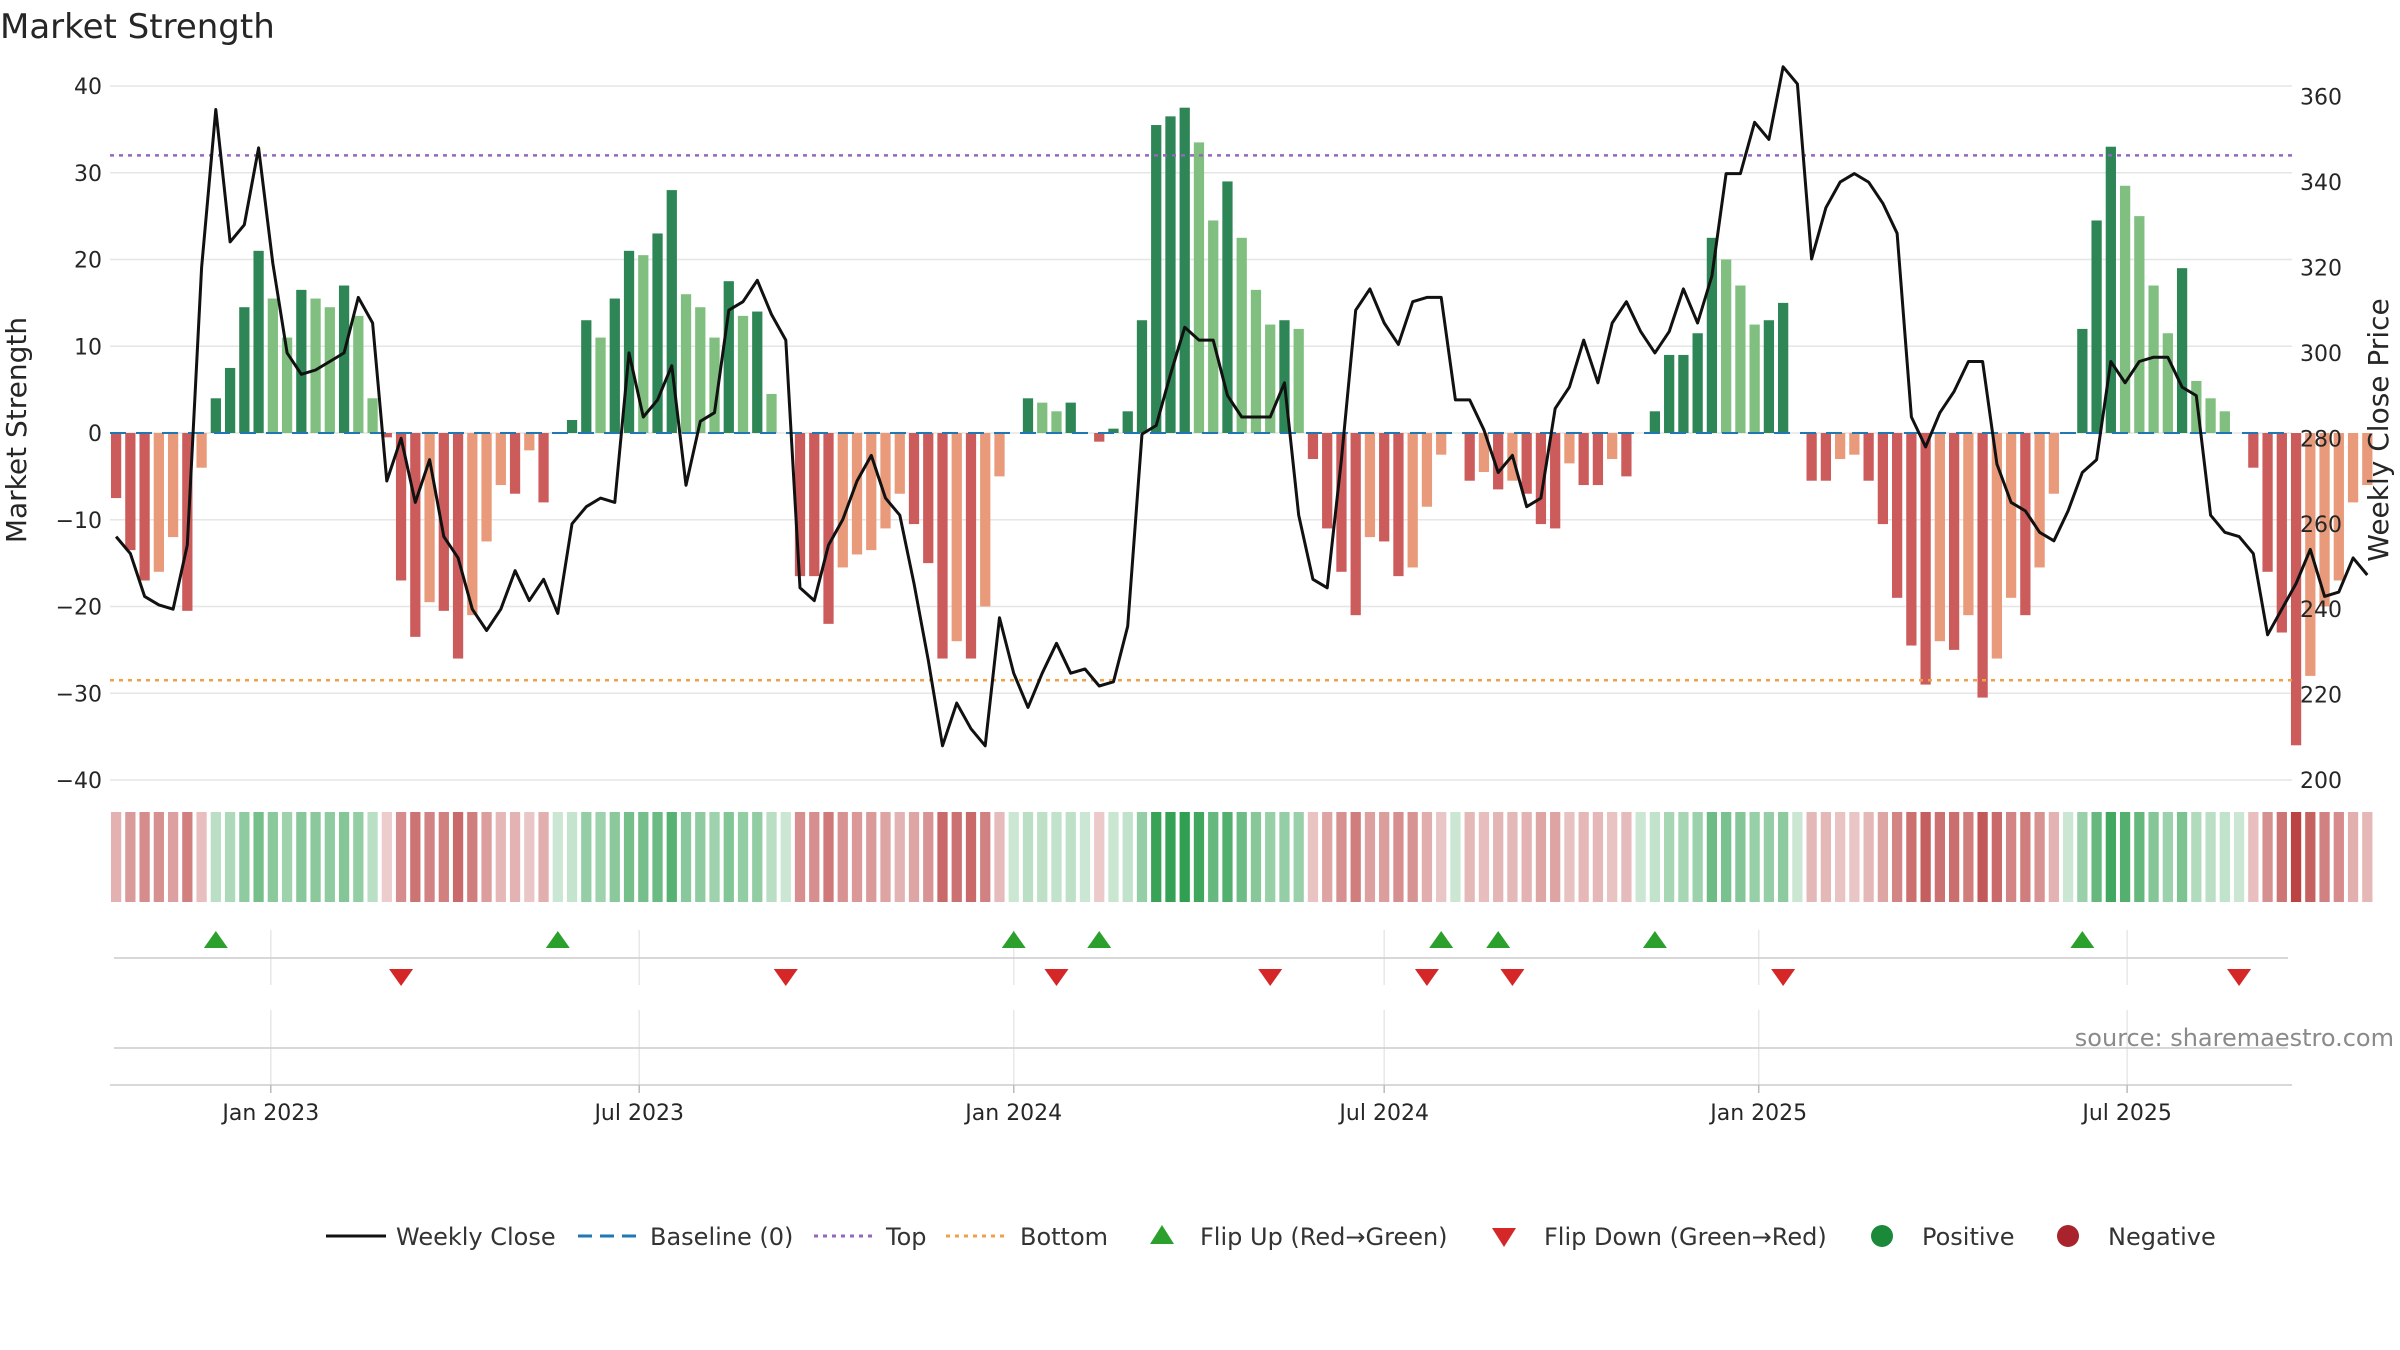 This screenshot has height=1350, width=2400. What do you see at coordinates (79, 521) in the screenshot?
I see `y-tick-label: −10` at bounding box center [79, 521].